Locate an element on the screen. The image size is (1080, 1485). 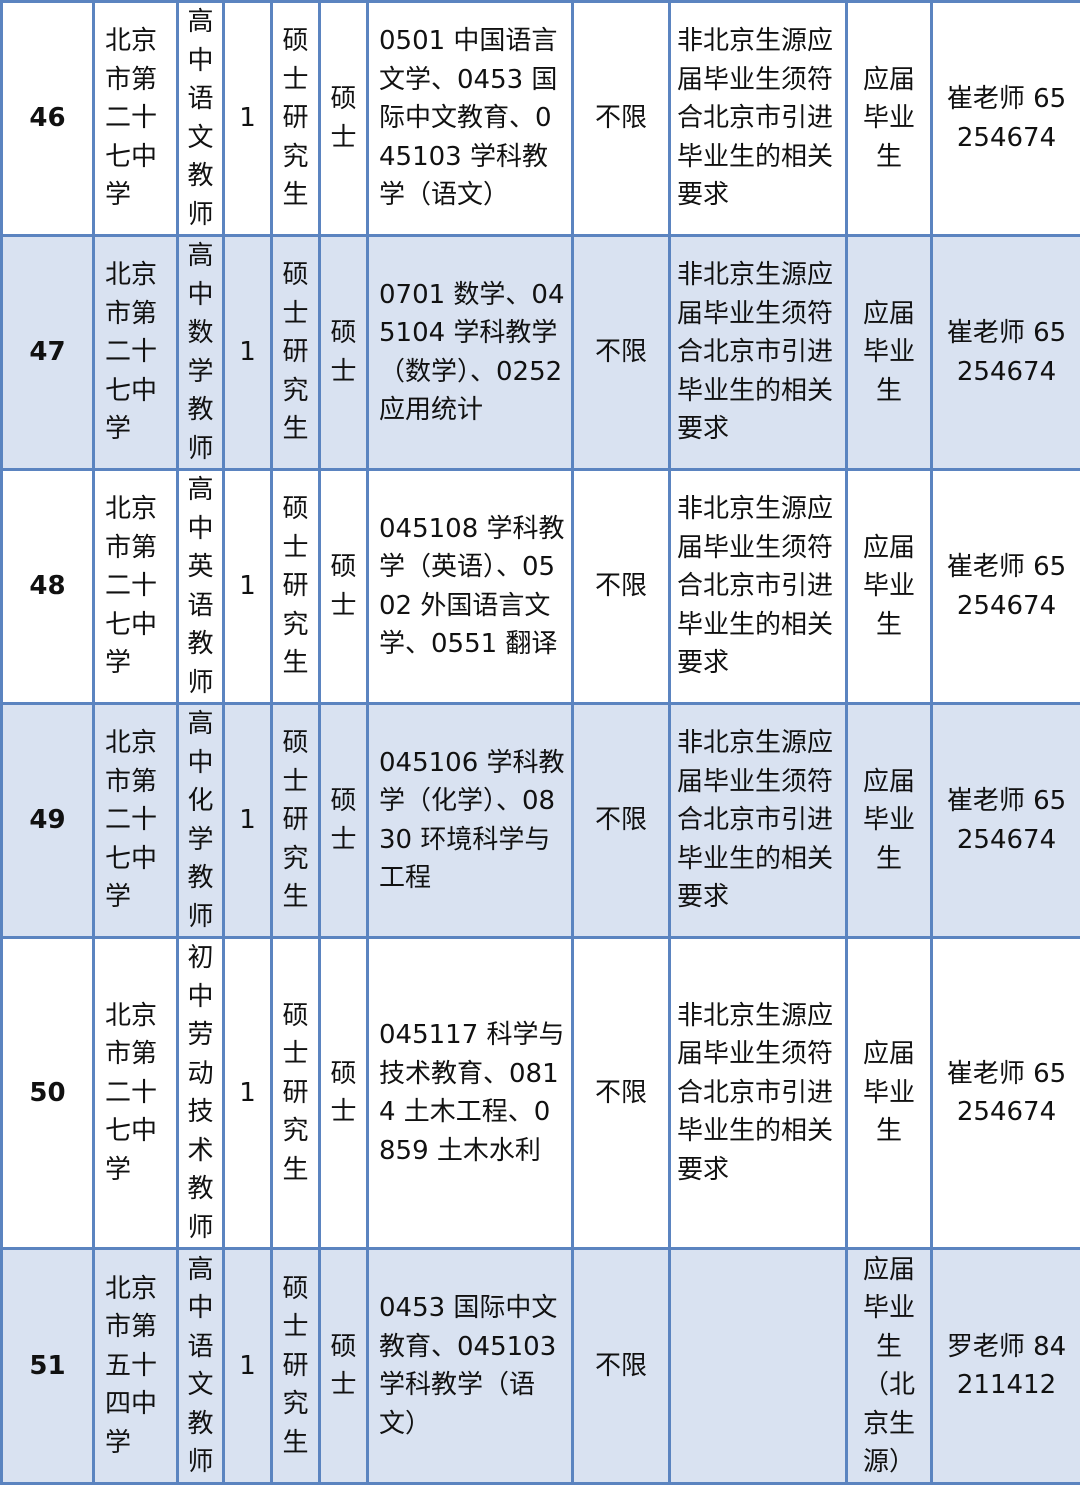
other-requirement is located at coordinates (758, 1366).